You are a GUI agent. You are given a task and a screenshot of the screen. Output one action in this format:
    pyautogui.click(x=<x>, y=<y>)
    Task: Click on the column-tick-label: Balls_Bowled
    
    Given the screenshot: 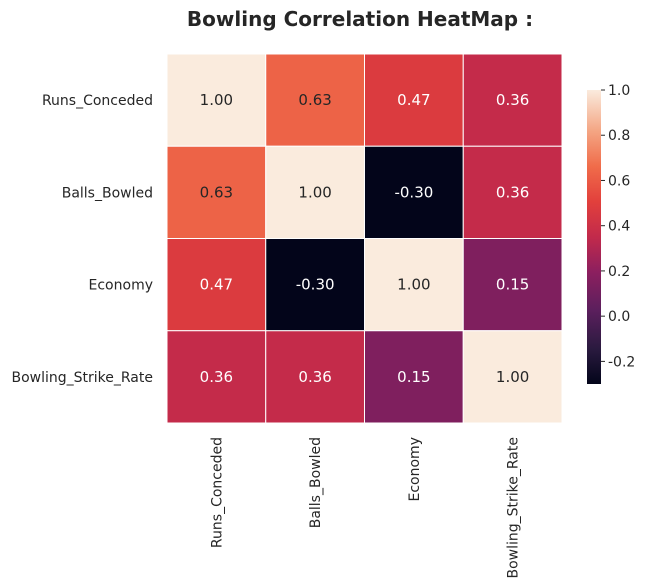 What is the action you would take?
    pyautogui.click(x=316, y=482)
    